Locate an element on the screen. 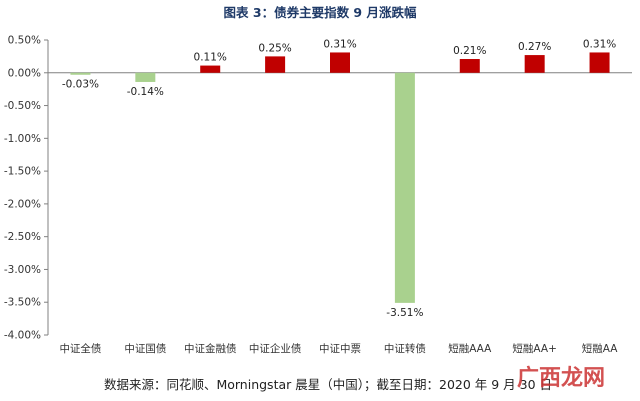 This screenshot has width=640, height=401. x-tick-label: 中证转债 is located at coordinates (405, 348).